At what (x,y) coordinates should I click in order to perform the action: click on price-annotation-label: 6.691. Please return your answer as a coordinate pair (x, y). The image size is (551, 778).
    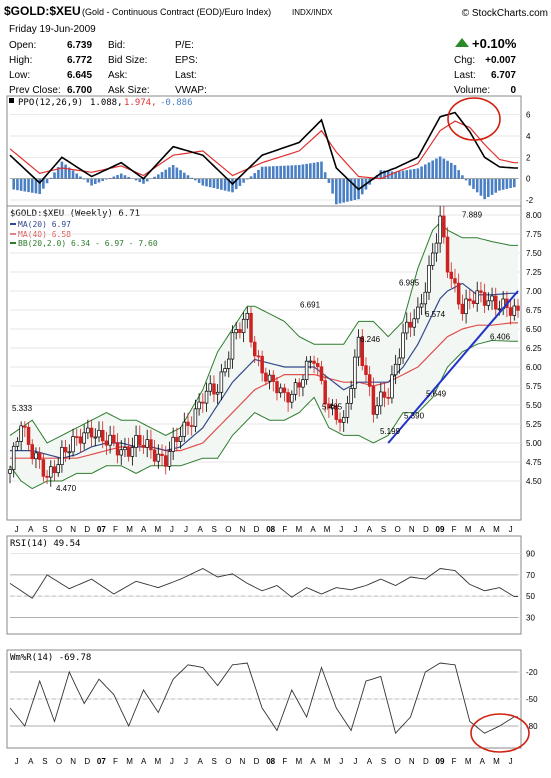
    Looking at the image, I should click on (310, 305).